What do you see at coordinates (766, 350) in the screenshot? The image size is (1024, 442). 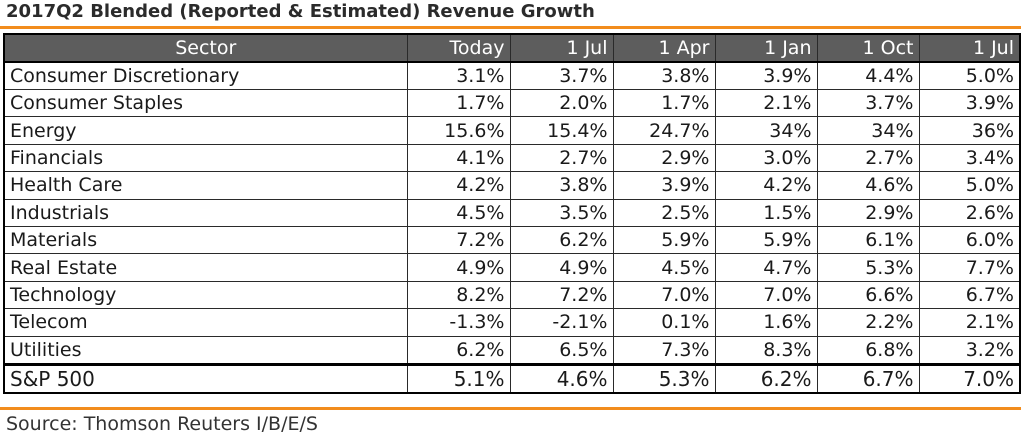 I see `value-cell: 8.3%` at bounding box center [766, 350].